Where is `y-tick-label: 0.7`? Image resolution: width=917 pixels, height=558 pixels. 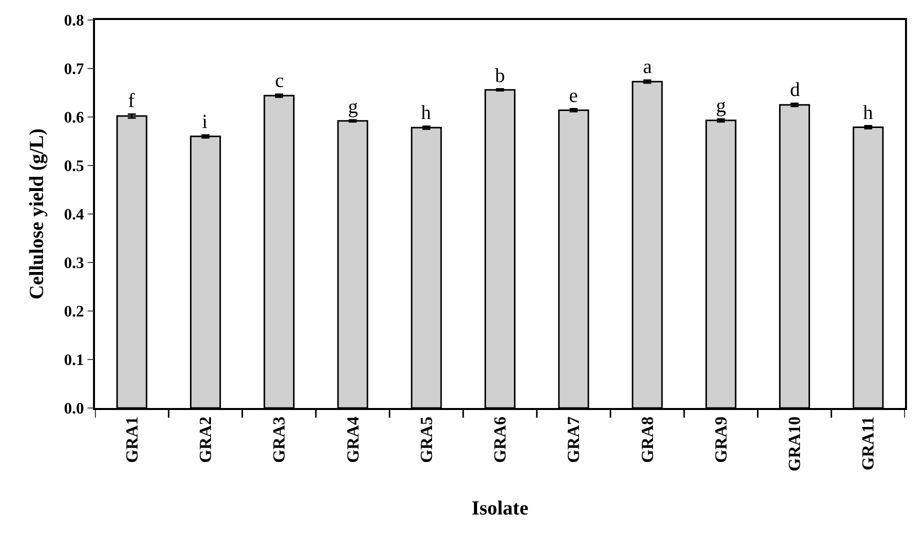
y-tick-label: 0.7 is located at coordinates (74, 69).